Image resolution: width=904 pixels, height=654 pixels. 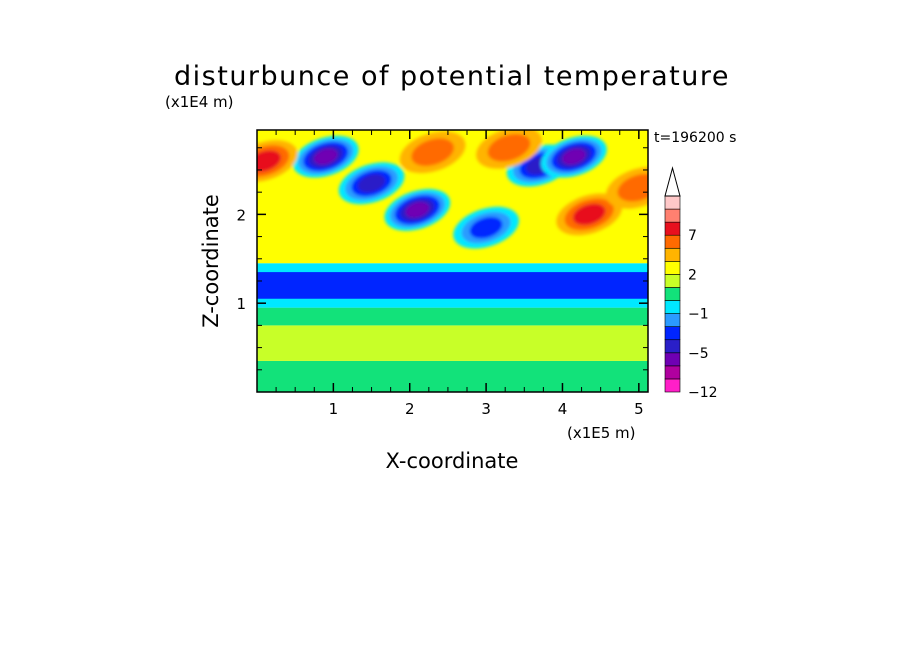 I want to click on colorbar-label: 2, so click(x=692, y=275).